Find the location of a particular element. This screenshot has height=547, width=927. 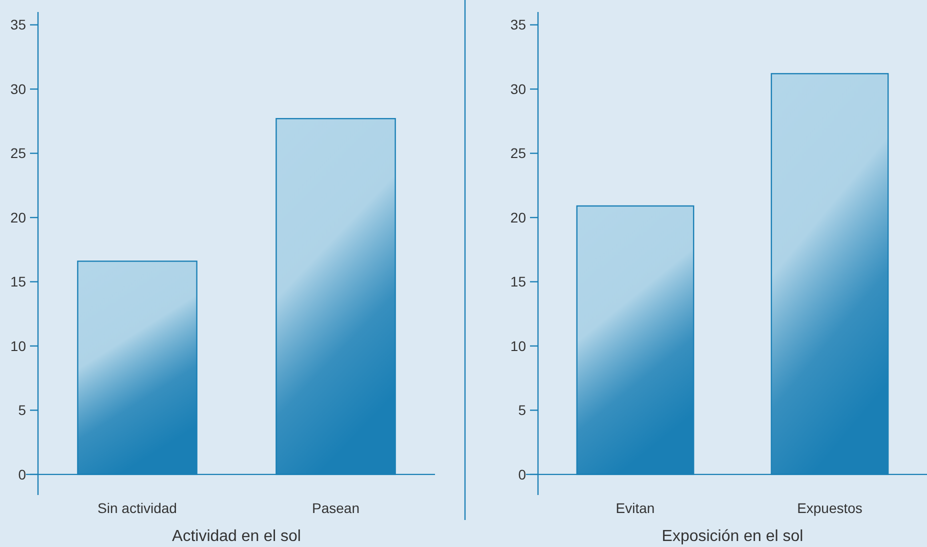

x-tick-label: Pasean is located at coordinates (336, 508).